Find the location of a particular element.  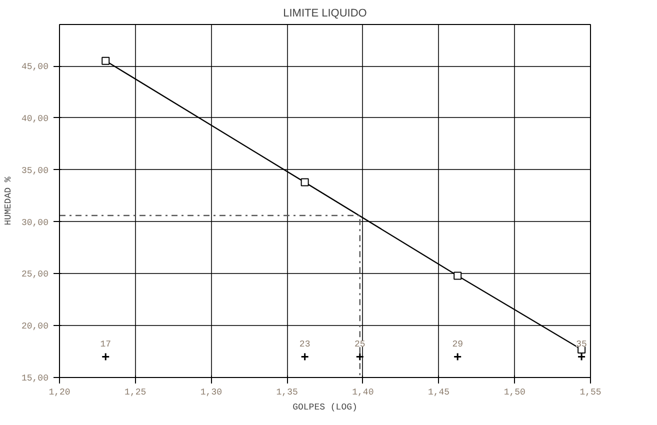

x-tick-label: 1,40 is located at coordinates (363, 393).